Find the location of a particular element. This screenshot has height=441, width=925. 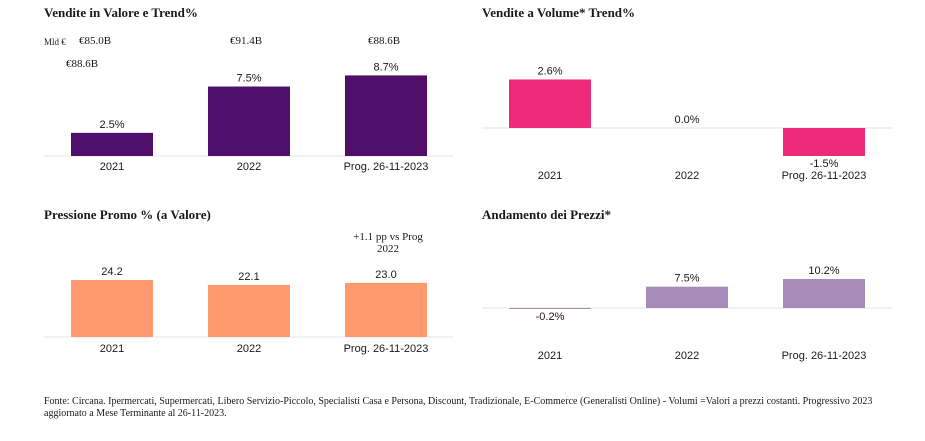

value-label-2022: €91.4B is located at coordinates (246, 41).